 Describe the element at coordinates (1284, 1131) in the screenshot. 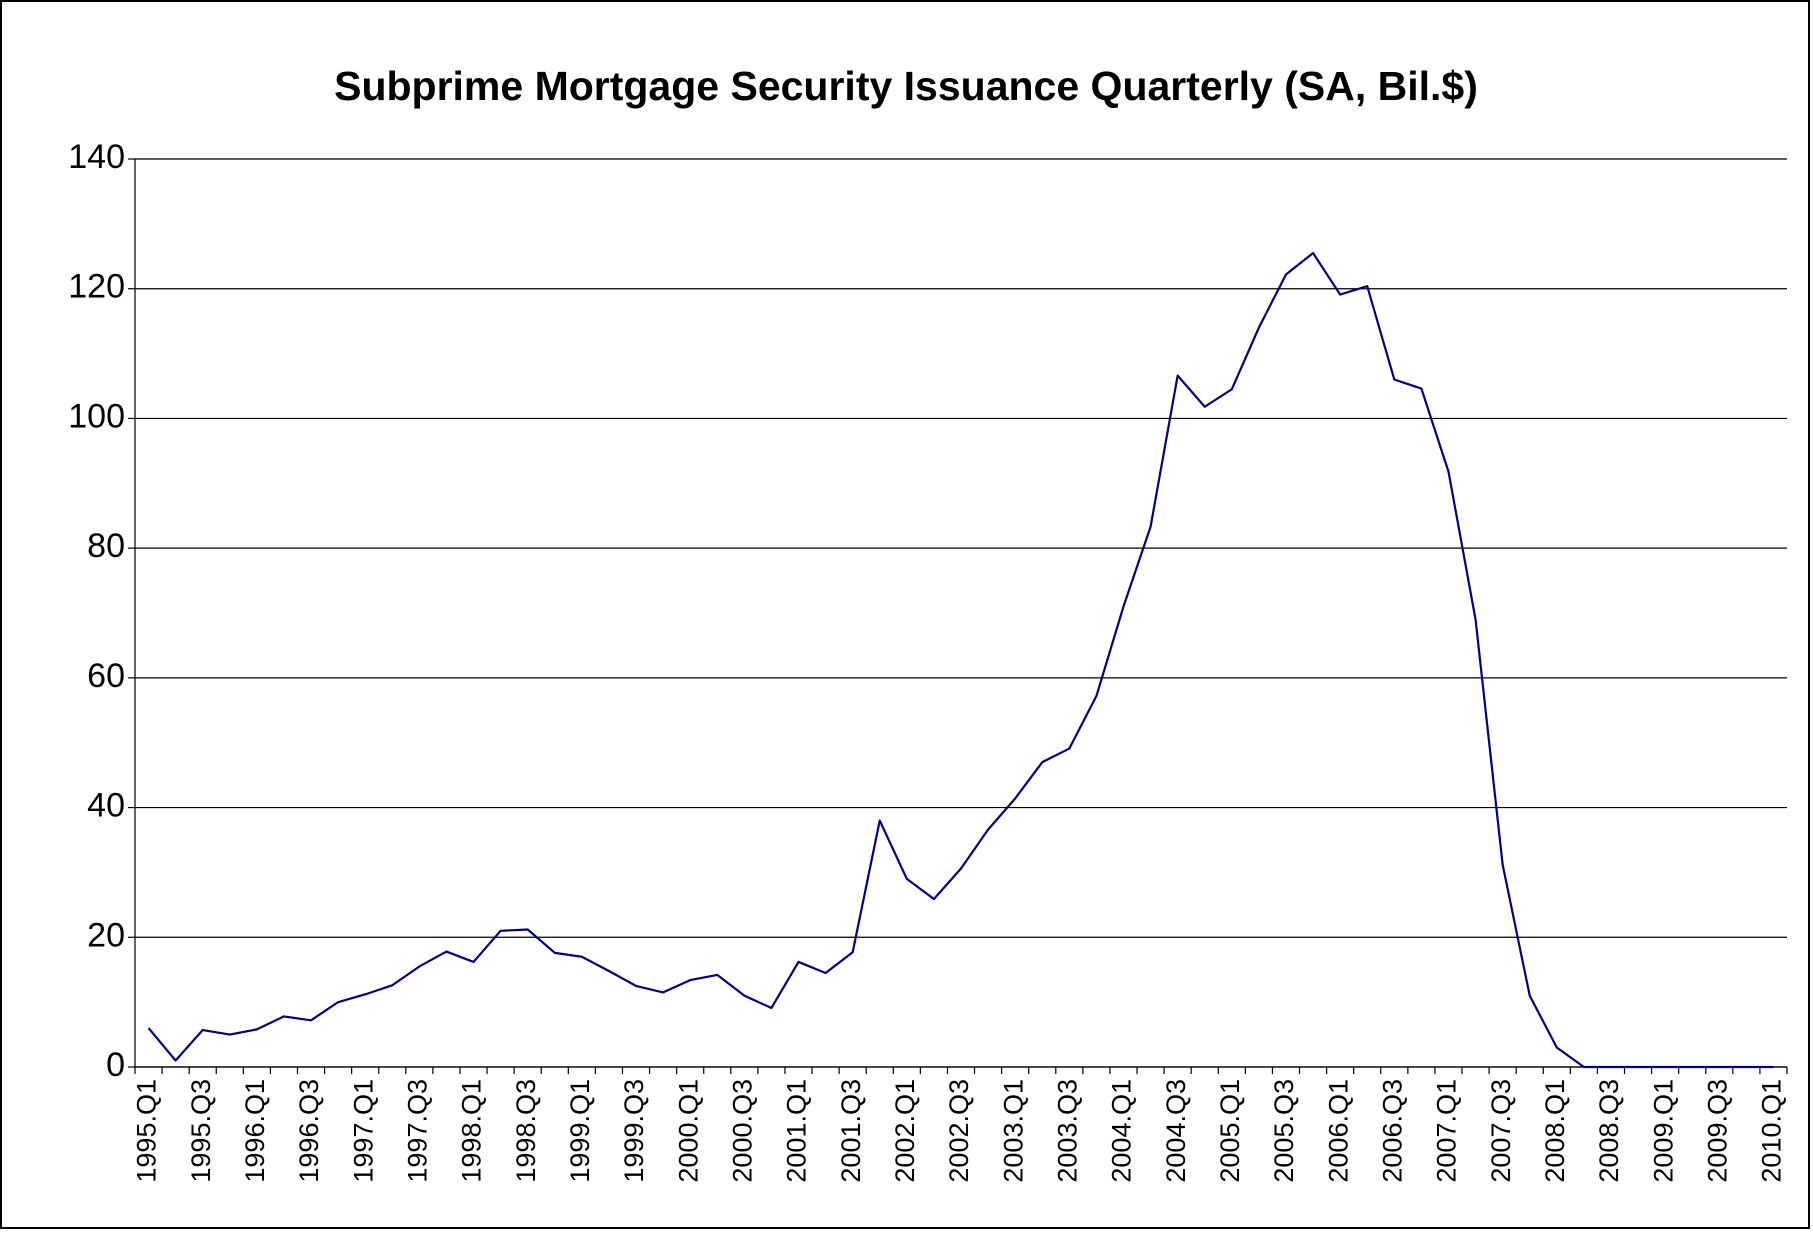

I see `x-tick-label: 2005.Q3` at that location.